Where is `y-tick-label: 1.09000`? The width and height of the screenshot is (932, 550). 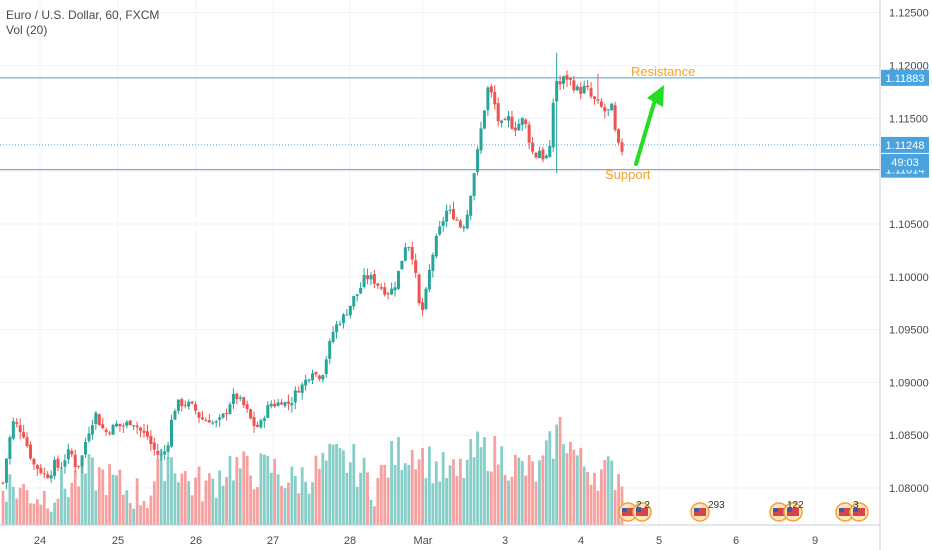 y-tick-label: 1.09000 is located at coordinates (909, 383).